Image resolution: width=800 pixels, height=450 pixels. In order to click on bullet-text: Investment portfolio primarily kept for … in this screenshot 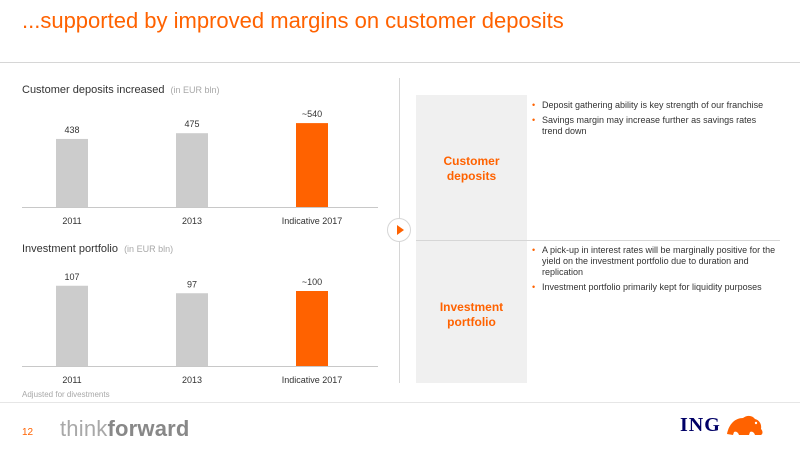, I will do `click(652, 287)`.